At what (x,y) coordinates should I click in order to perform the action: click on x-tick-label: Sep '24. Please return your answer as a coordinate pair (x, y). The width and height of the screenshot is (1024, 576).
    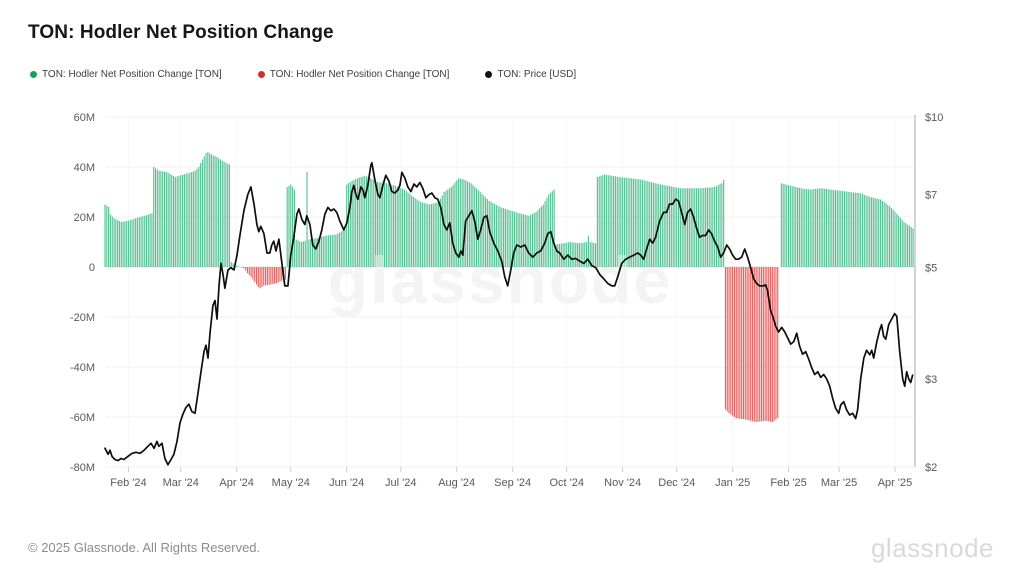
    Looking at the image, I should click on (512, 483).